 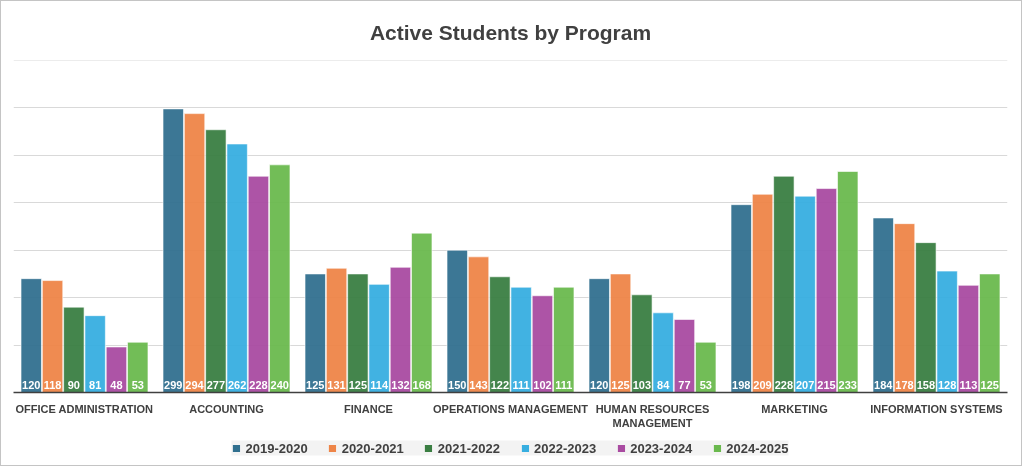 I want to click on x-tick-label: OPERATIONS MANAGEMENT, so click(x=510, y=408).